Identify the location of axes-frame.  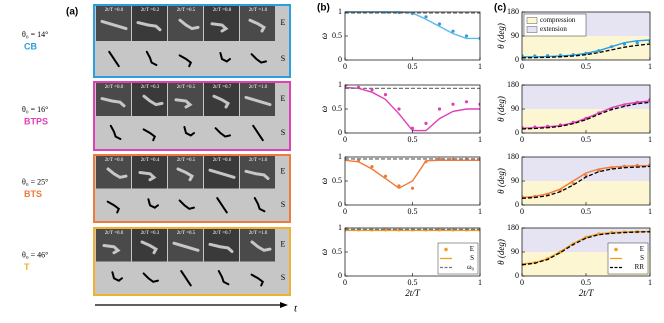
(412, 109).